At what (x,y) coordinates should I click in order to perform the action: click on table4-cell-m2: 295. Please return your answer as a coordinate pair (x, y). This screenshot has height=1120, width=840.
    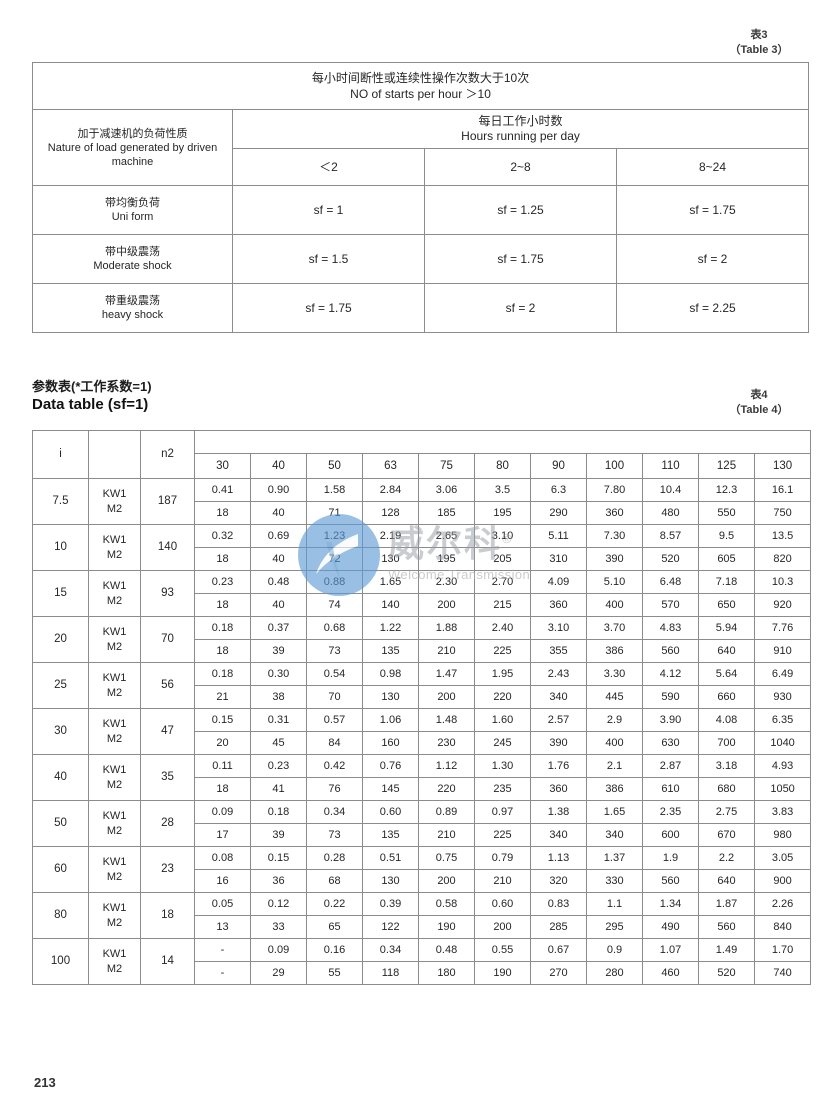
    Looking at the image, I should click on (614, 927).